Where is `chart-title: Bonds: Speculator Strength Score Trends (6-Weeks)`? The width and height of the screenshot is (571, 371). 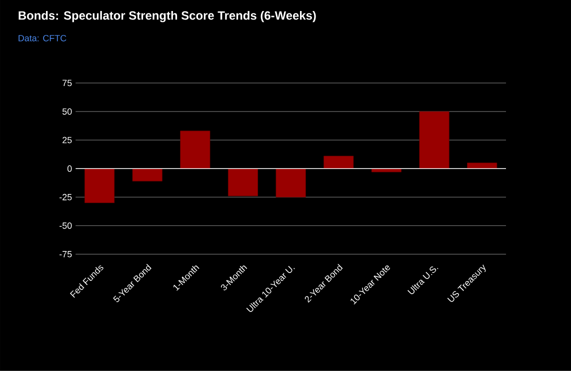
chart-title: Bonds: Speculator Strength Score Trends (6-Weeks) is located at coordinates (167, 16).